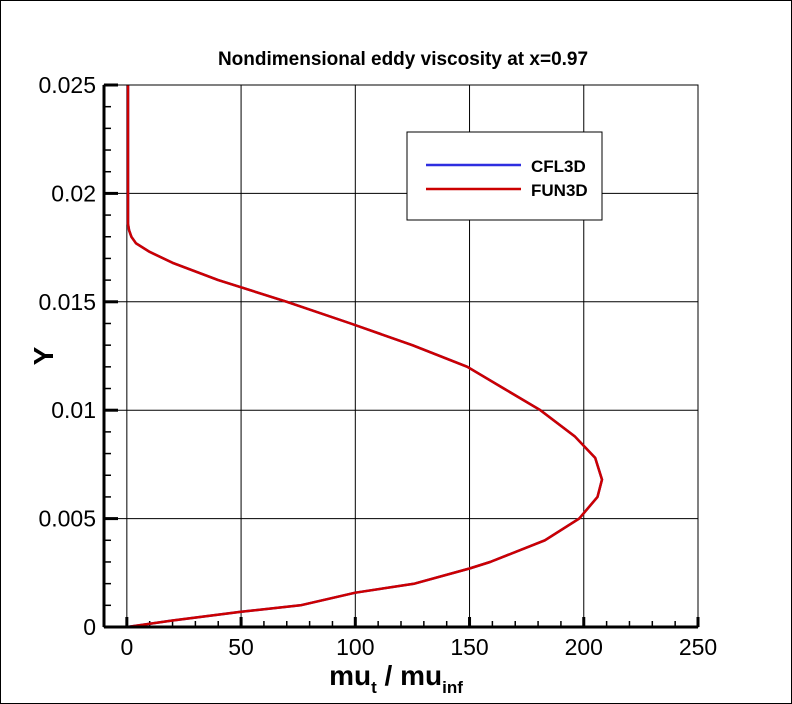 The image size is (792, 704). Describe the element at coordinates (698, 647) in the screenshot. I see `x-tick-label: 250` at that location.